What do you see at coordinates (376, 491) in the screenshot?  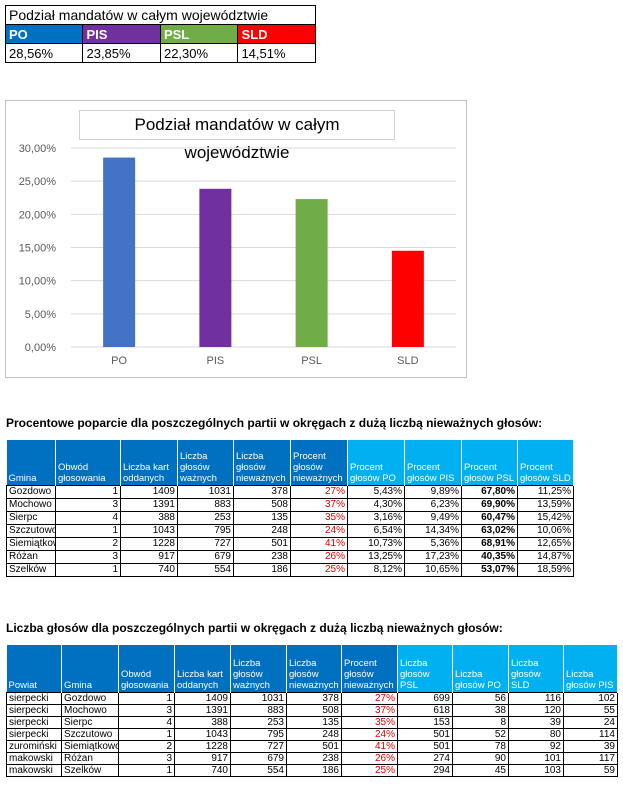 I see `table-cell: 5,43%` at bounding box center [376, 491].